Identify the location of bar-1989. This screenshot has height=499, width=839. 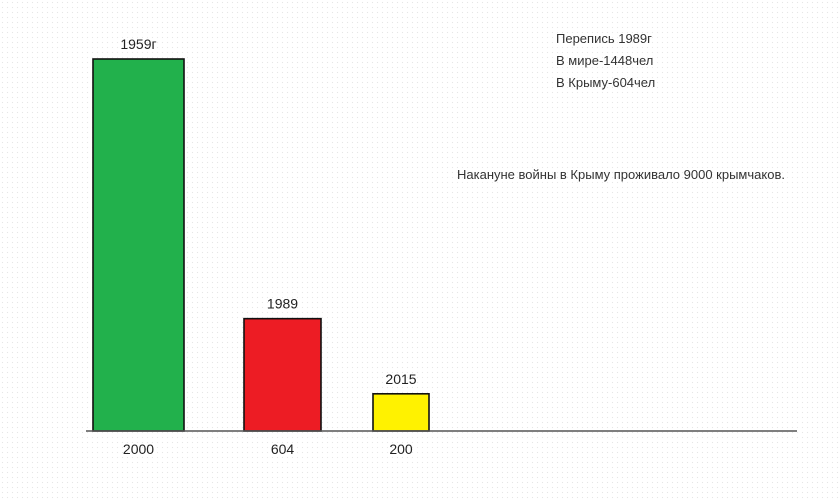
(282, 374).